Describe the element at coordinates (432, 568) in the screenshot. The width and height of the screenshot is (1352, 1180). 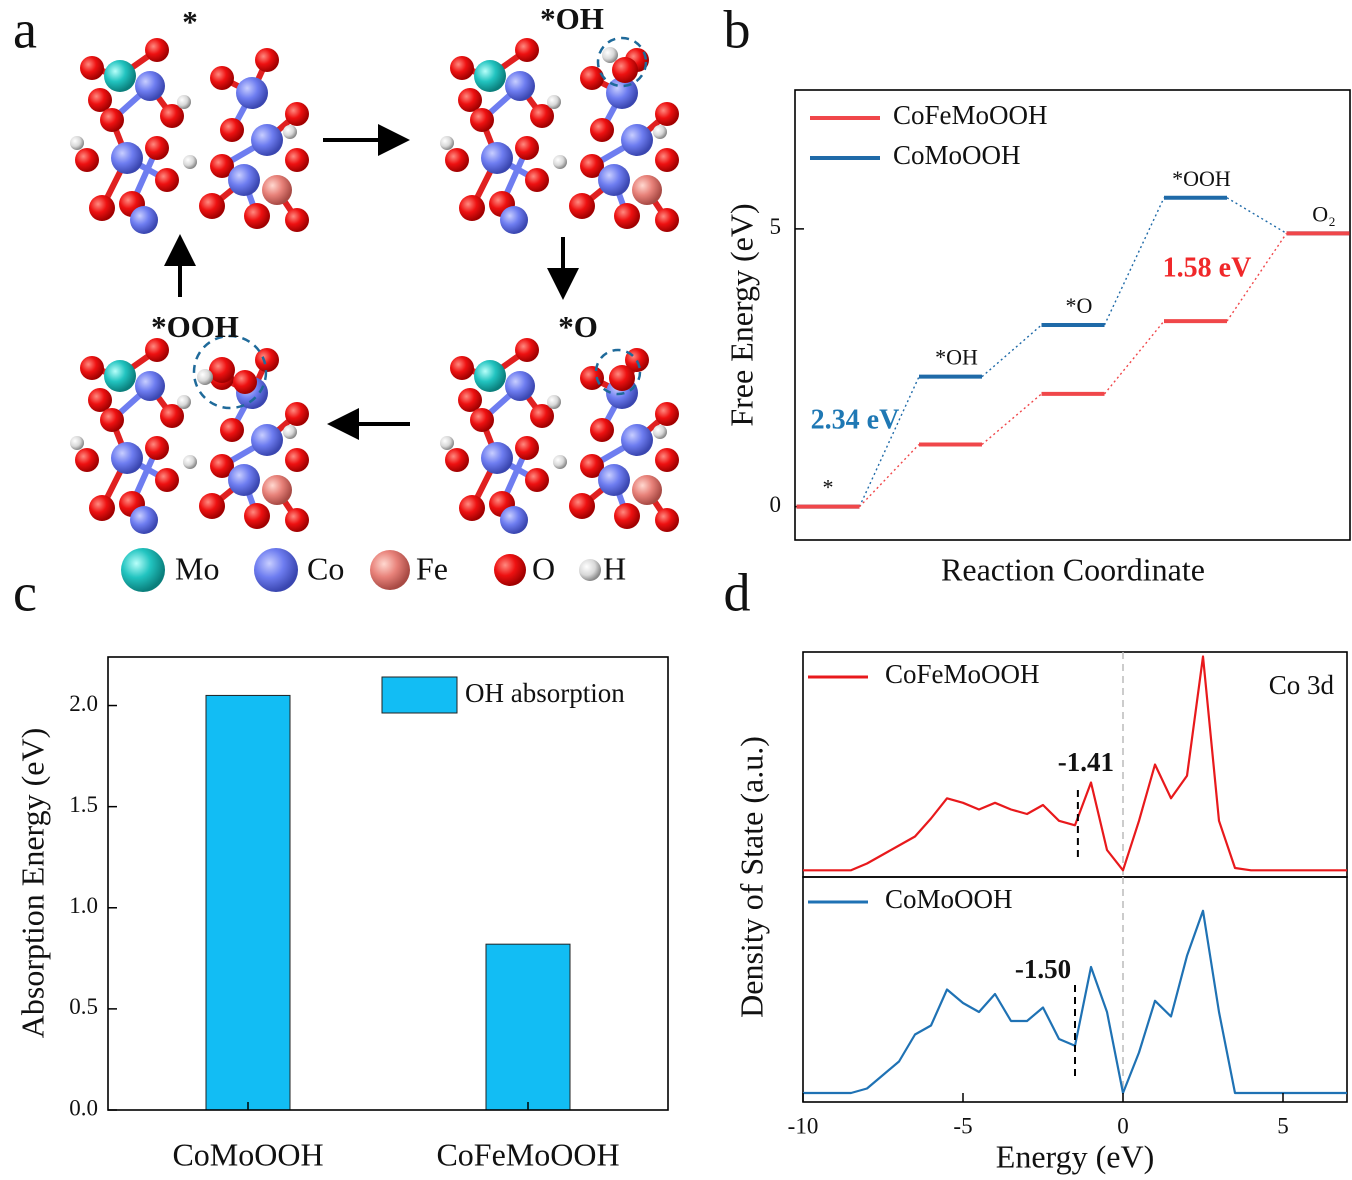
I see `atom-label: Fe` at that location.